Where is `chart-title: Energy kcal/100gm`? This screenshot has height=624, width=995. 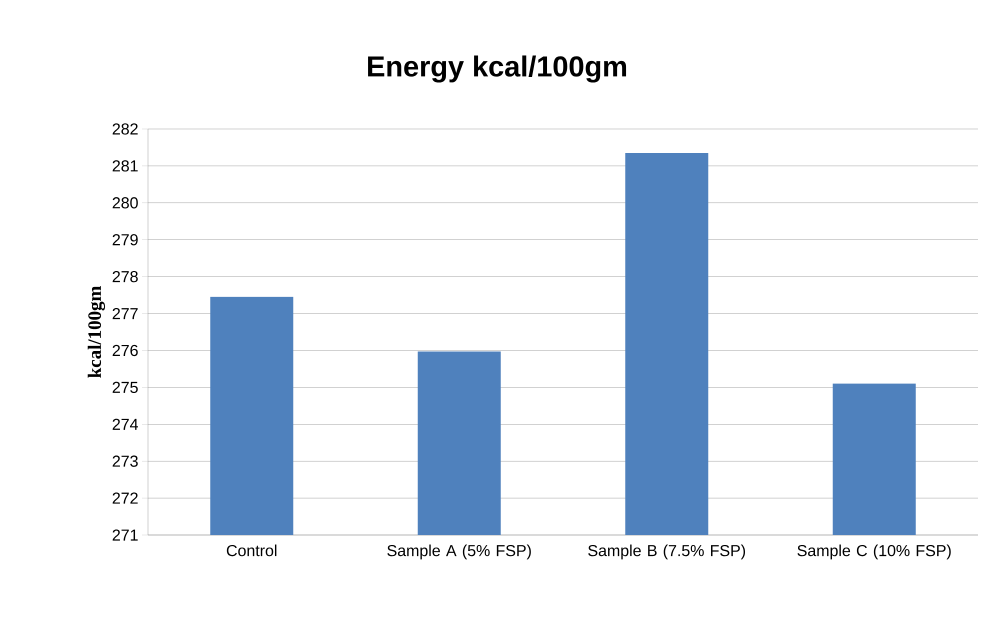 chart-title: Energy kcal/100gm is located at coordinates (497, 69).